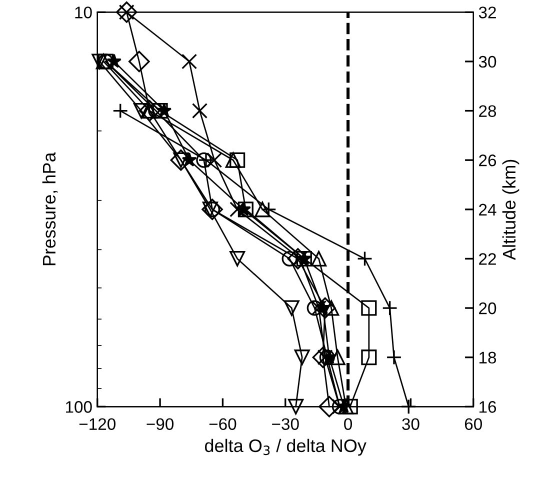 Image resolution: width=541 pixels, height=487 pixels. What do you see at coordinates (487, 160) in the screenshot?
I see `y2-tick-label: 26` at bounding box center [487, 160].